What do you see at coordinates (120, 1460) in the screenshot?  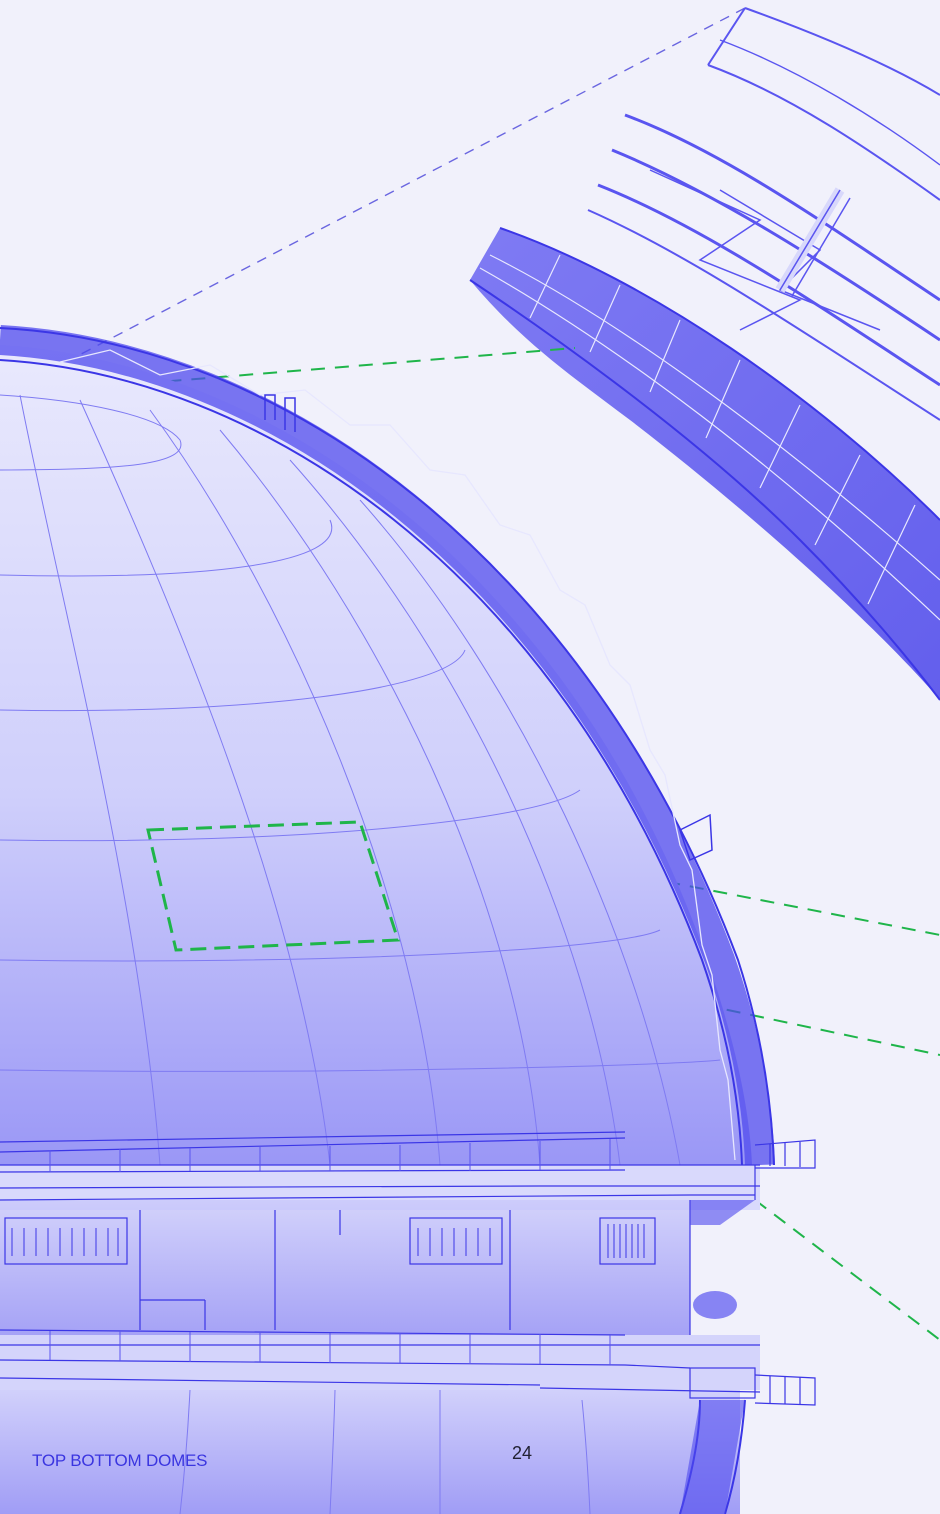 I see `document-section-title: TOP BOTTOM DOMES` at bounding box center [120, 1460].